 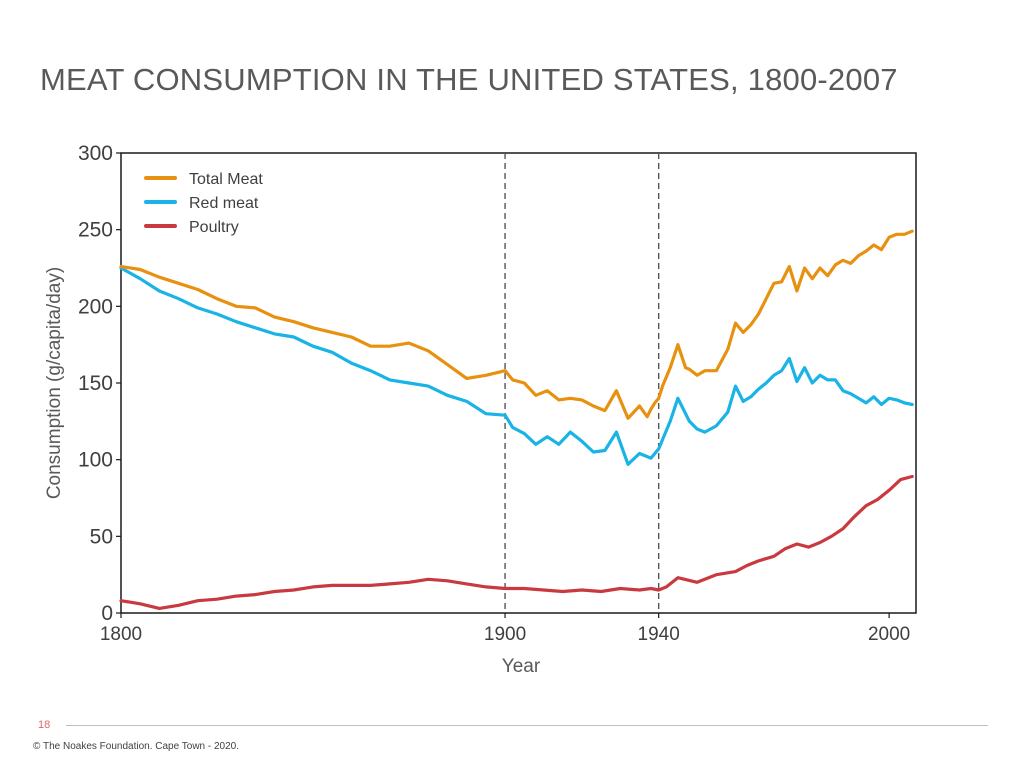 What do you see at coordinates (214, 227) in the screenshot?
I see `legend-label: Poultry` at bounding box center [214, 227].